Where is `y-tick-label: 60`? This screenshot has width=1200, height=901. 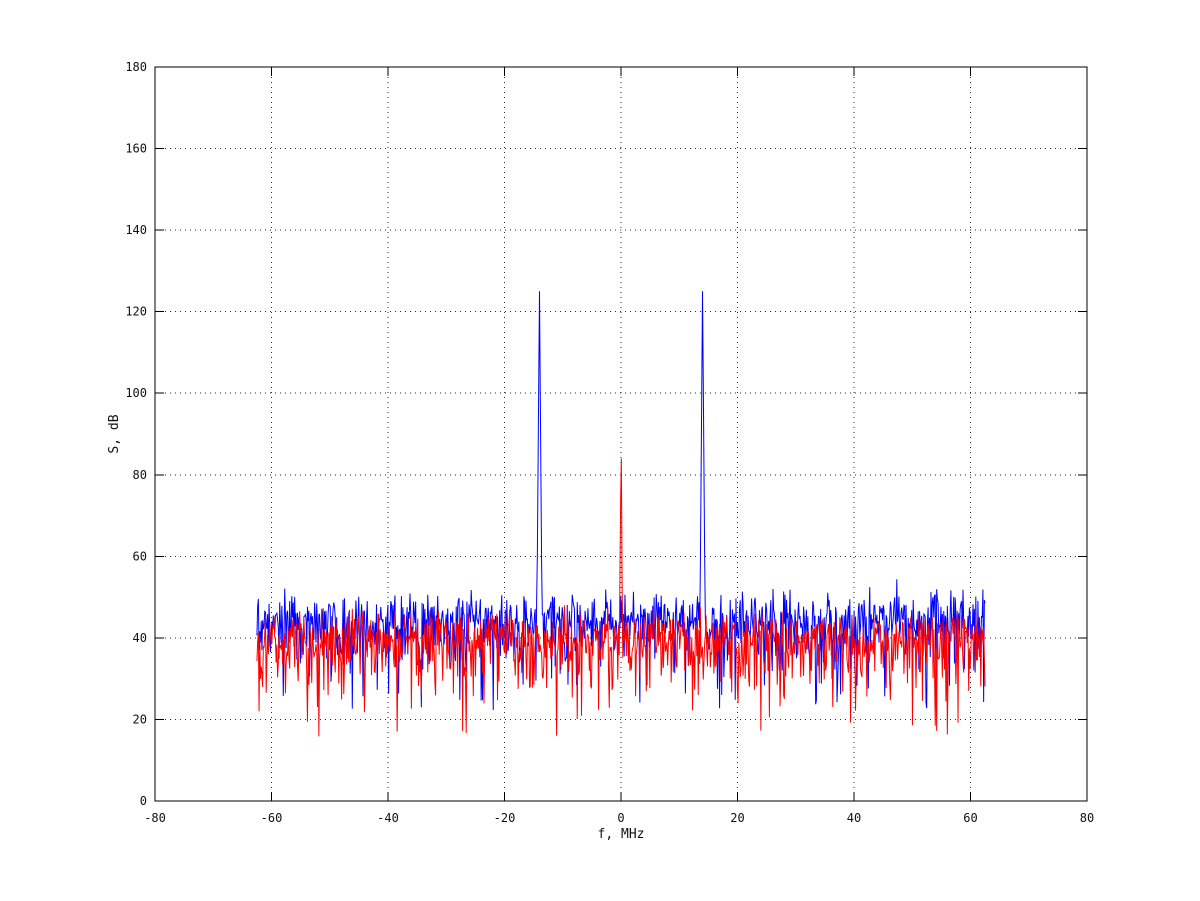
y-tick-label: 60 is located at coordinates (140, 556).